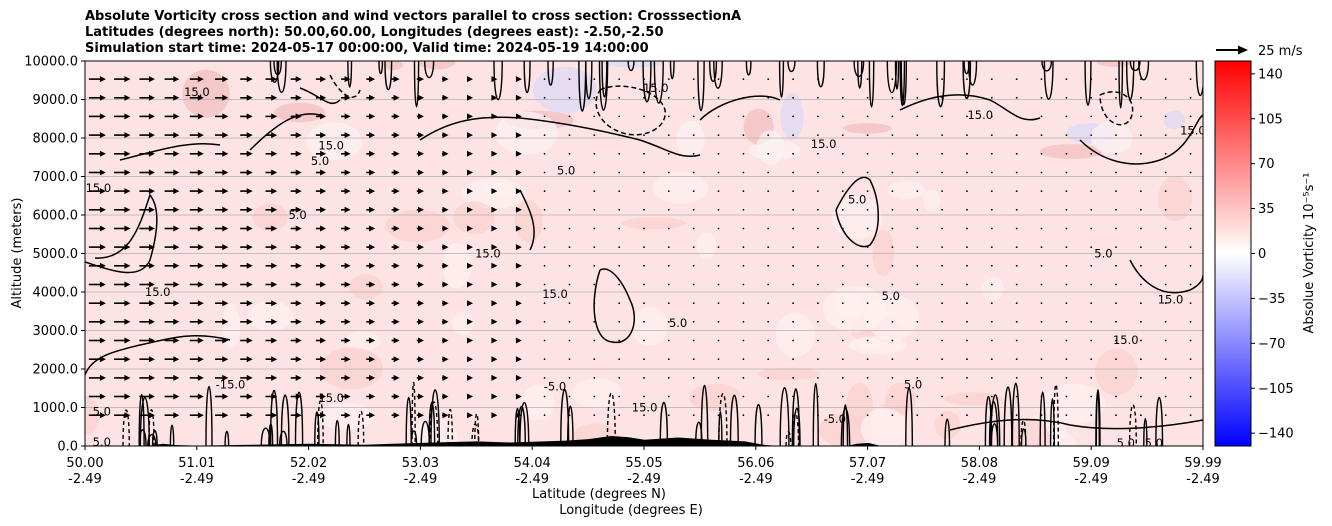 The image size is (1332, 526). Describe the element at coordinates (51, 62) in the screenshot. I see `y-tick-label: 10000.0` at that location.